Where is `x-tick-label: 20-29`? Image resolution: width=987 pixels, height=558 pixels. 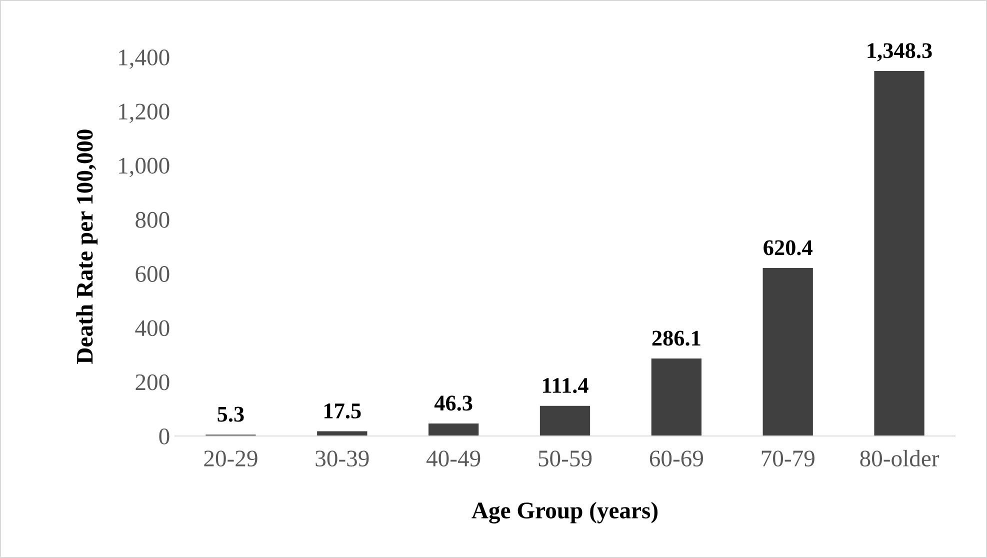 x-tick-label: 20-29 is located at coordinates (231, 458).